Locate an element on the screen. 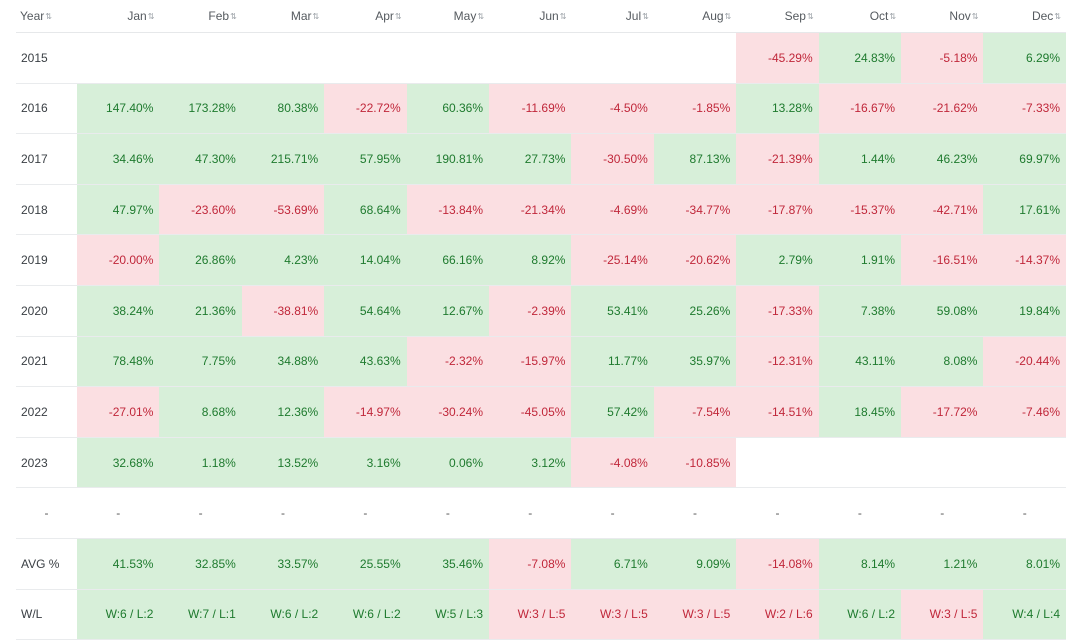 Image resolution: width=1068 pixels, height=640 pixels. row-label: AVG % is located at coordinates (46, 564).